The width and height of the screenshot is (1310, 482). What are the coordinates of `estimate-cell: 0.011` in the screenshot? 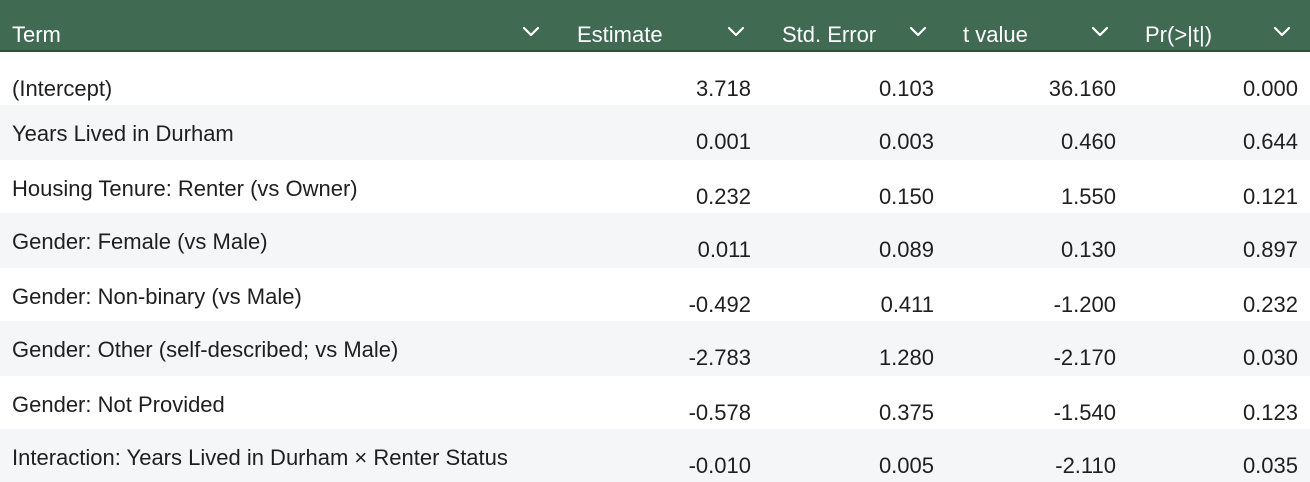 It's located at (724, 249).